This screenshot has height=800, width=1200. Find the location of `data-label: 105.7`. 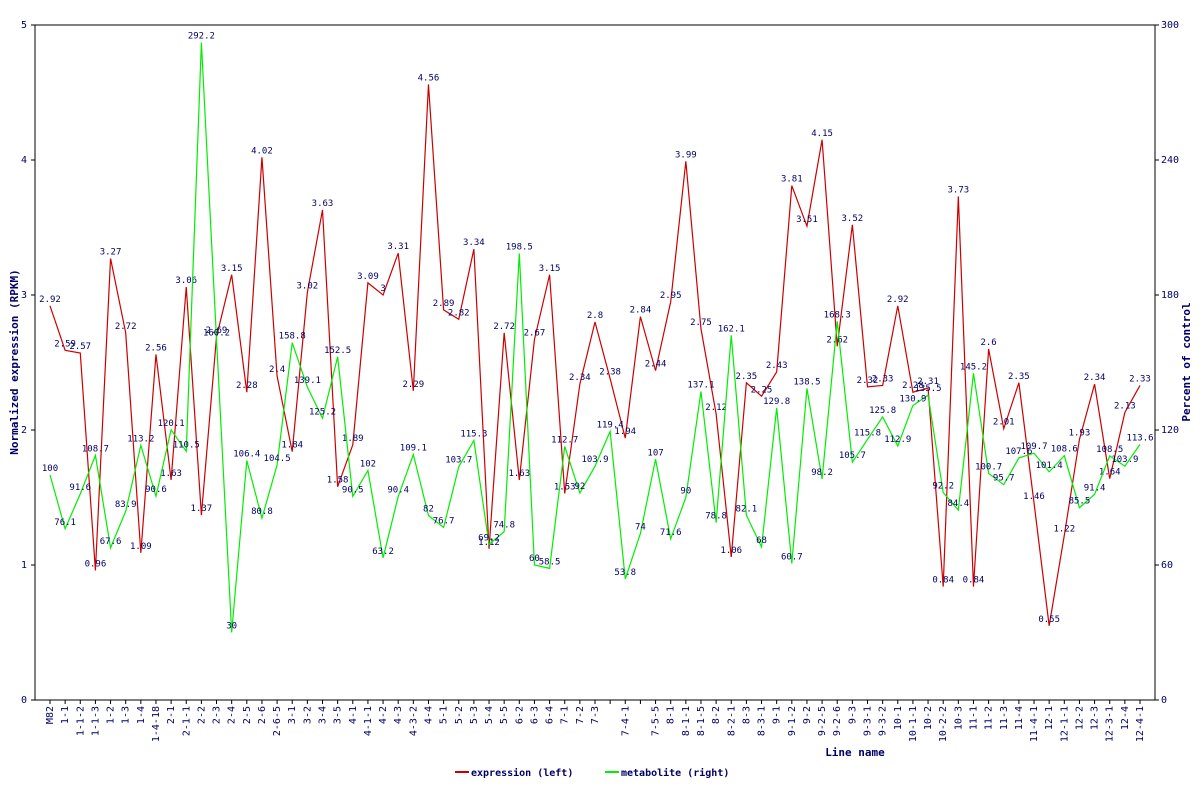

data-label: 105.7 is located at coordinates (852, 456).